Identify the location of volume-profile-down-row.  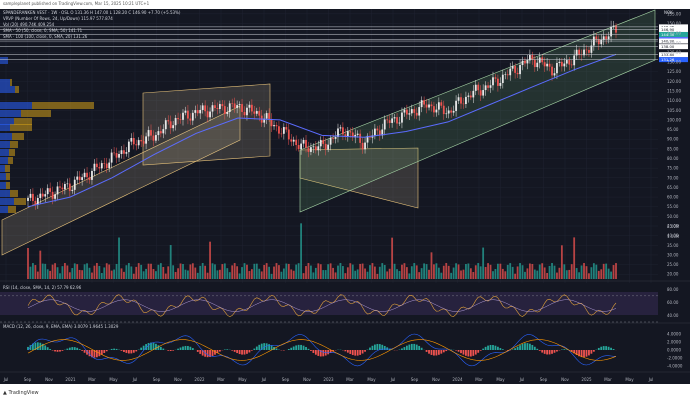
(17, 89).